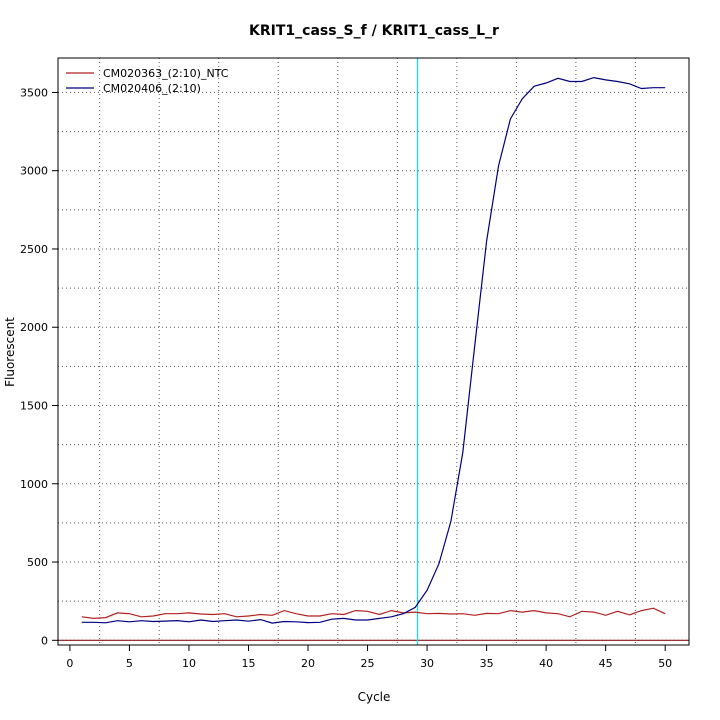 The width and height of the screenshot is (720, 720). I want to click on y-tick-label: 1500, so click(34, 406).